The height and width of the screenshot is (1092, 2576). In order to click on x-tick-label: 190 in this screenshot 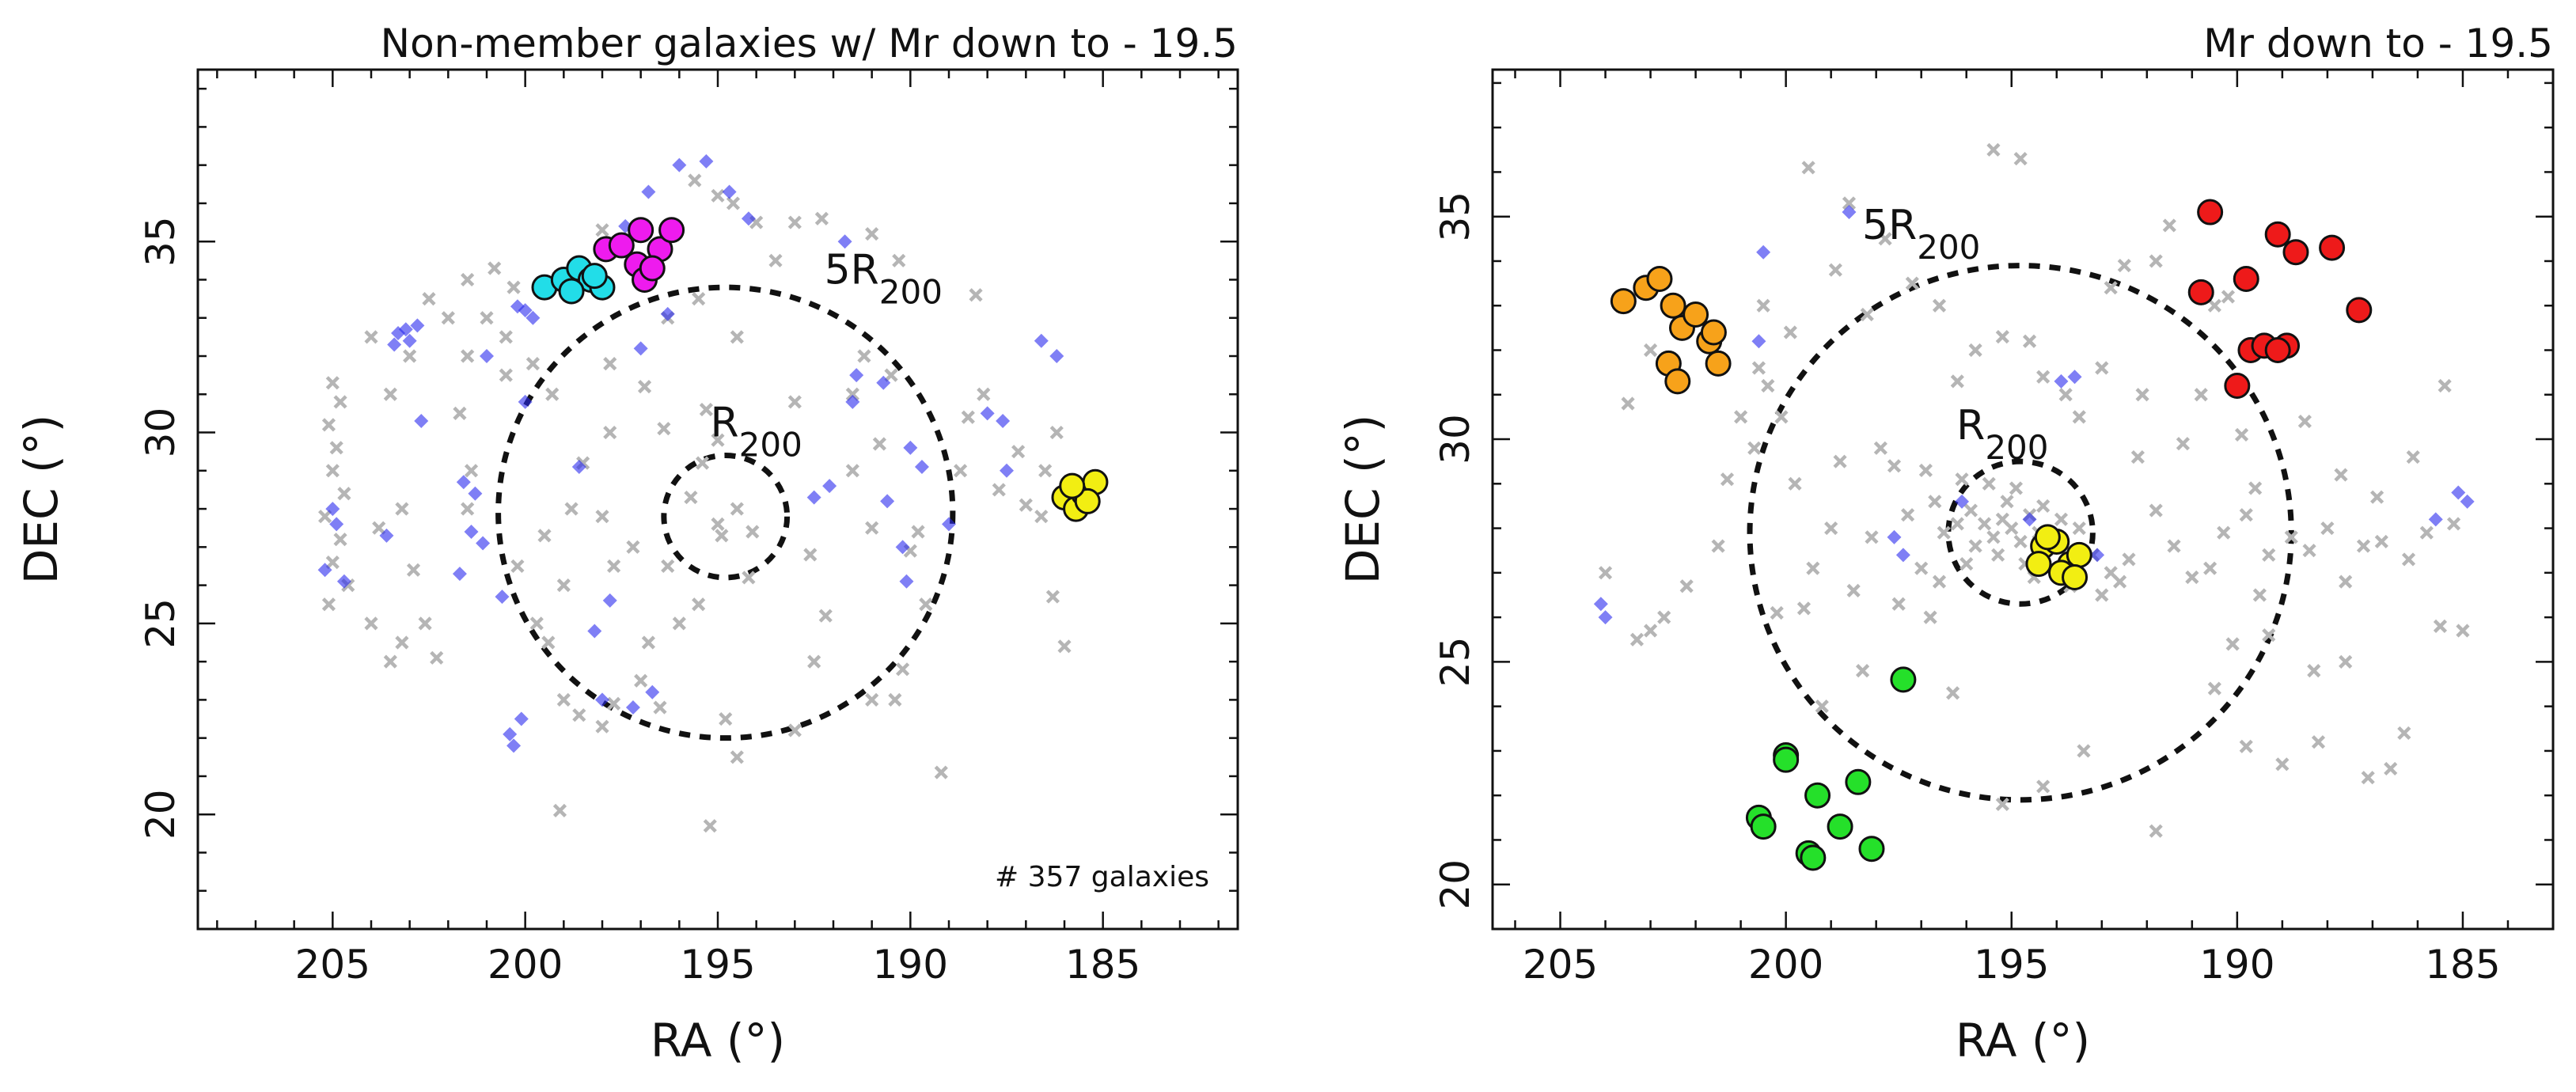, I will do `click(2236, 965)`.